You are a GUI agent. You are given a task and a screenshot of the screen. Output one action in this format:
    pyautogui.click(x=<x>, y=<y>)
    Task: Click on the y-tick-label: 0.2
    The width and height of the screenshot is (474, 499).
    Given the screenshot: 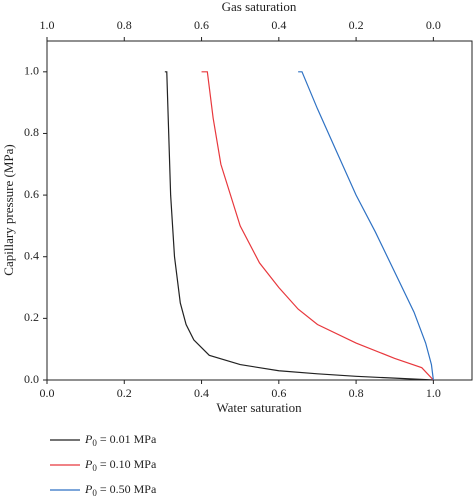 What is the action you would take?
    pyautogui.click(x=31, y=317)
    